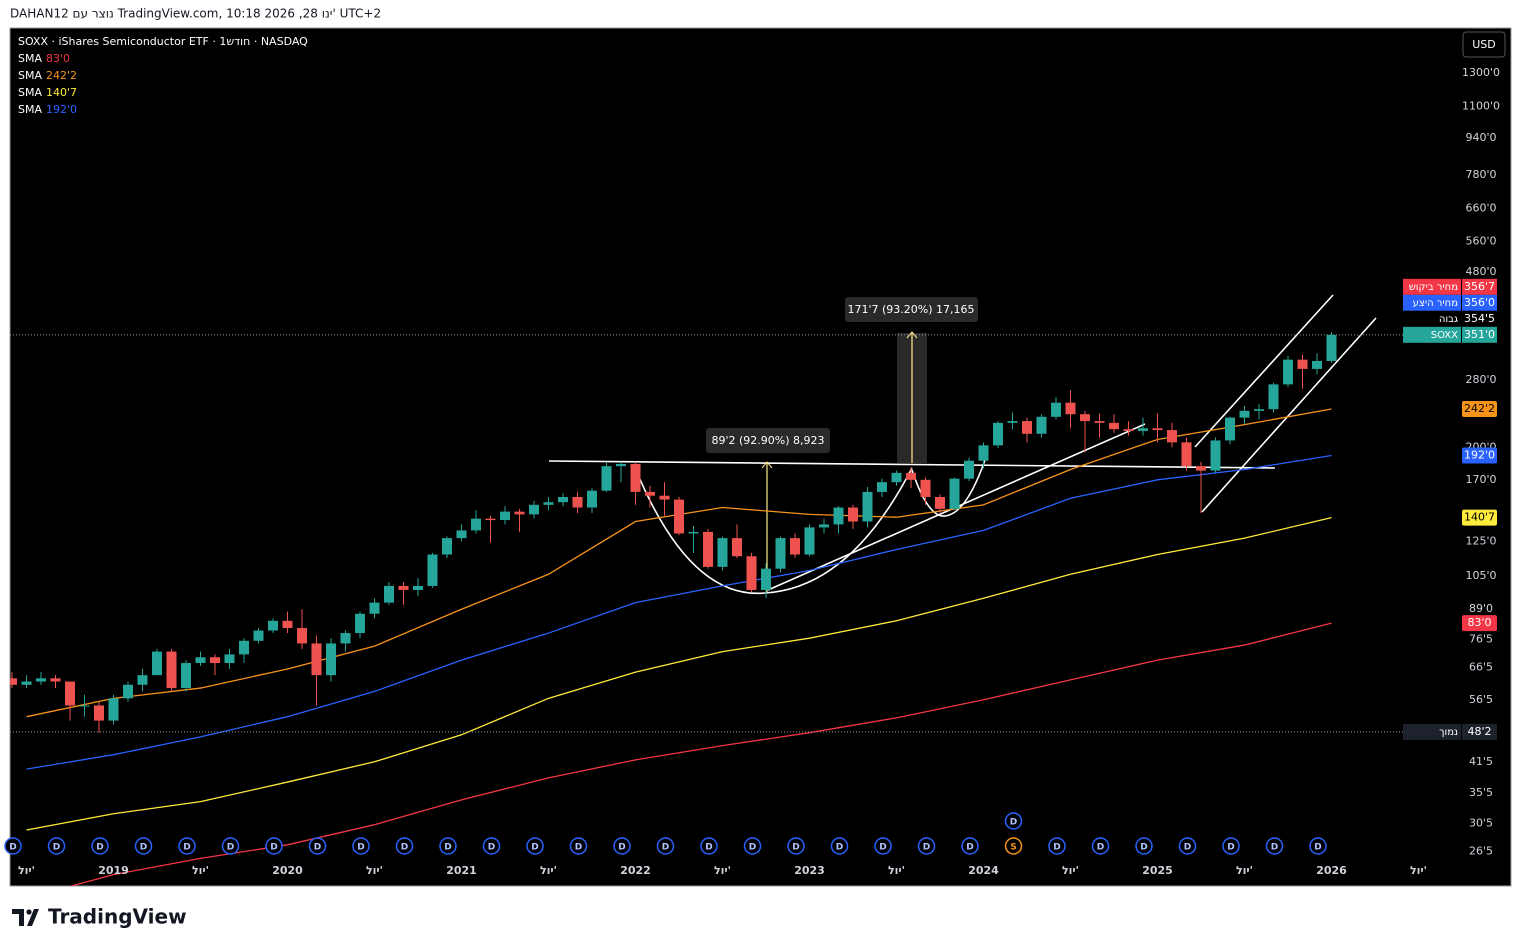 This screenshot has width=1522, height=947. Describe the element at coordinates (911, 309) in the screenshot. I see `annotation-box` at that location.